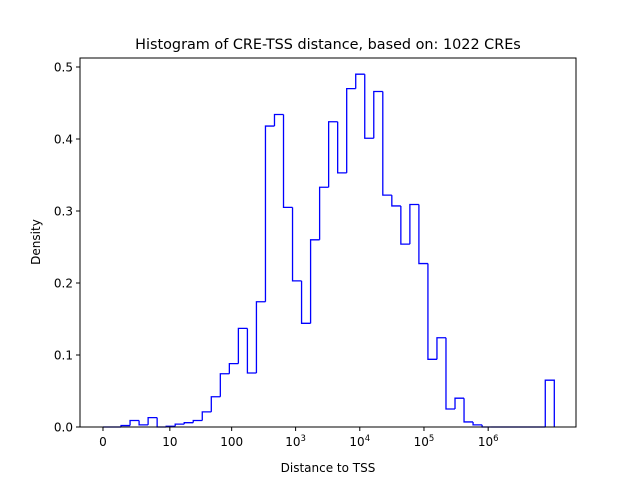 The height and width of the screenshot is (484, 640). Describe the element at coordinates (359, 441) in the screenshot. I see `x-tick-label: 10⁴` at that location.